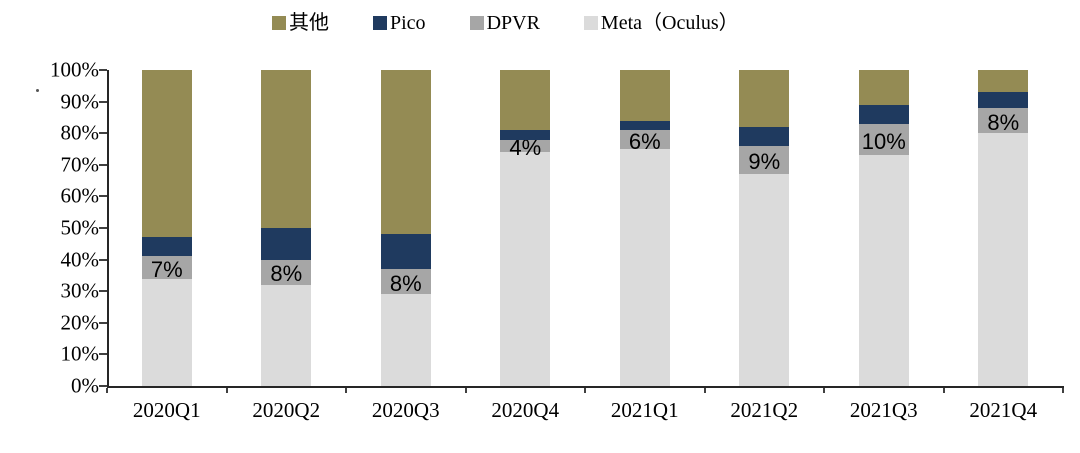  I want to click on legend-item-pico: Pico, so click(399, 23).